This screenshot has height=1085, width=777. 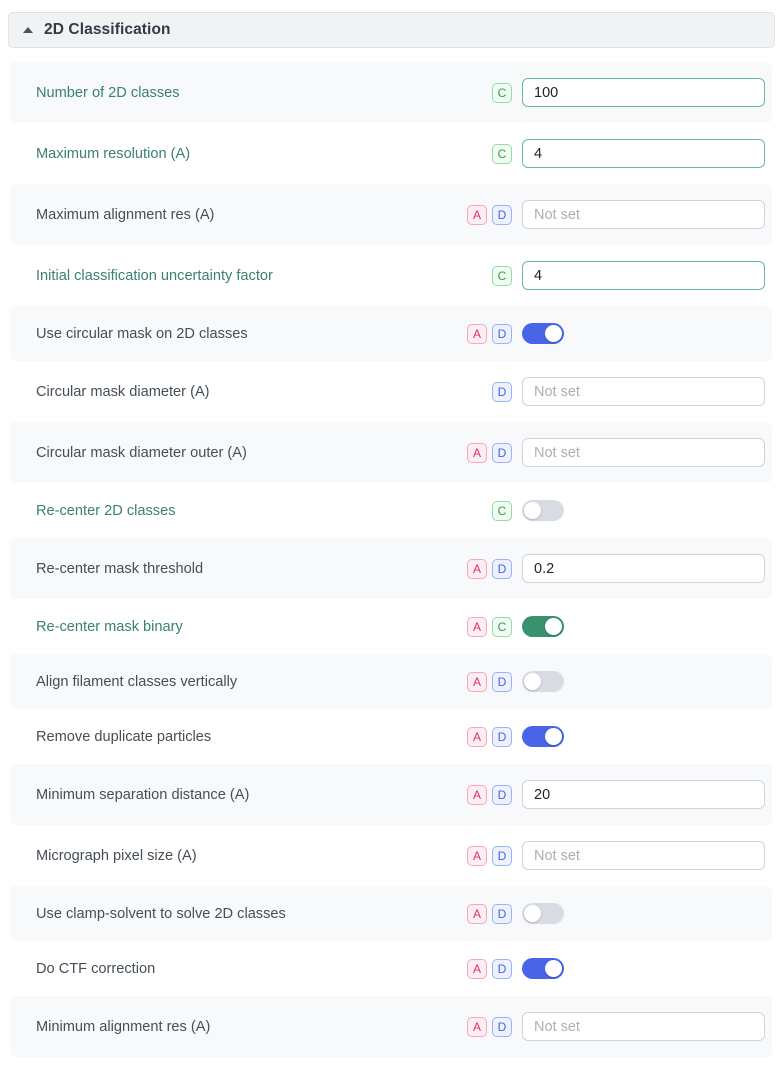 What do you see at coordinates (391, 30) in the screenshot?
I see `section-header-2d-classification: 2D Classification` at bounding box center [391, 30].